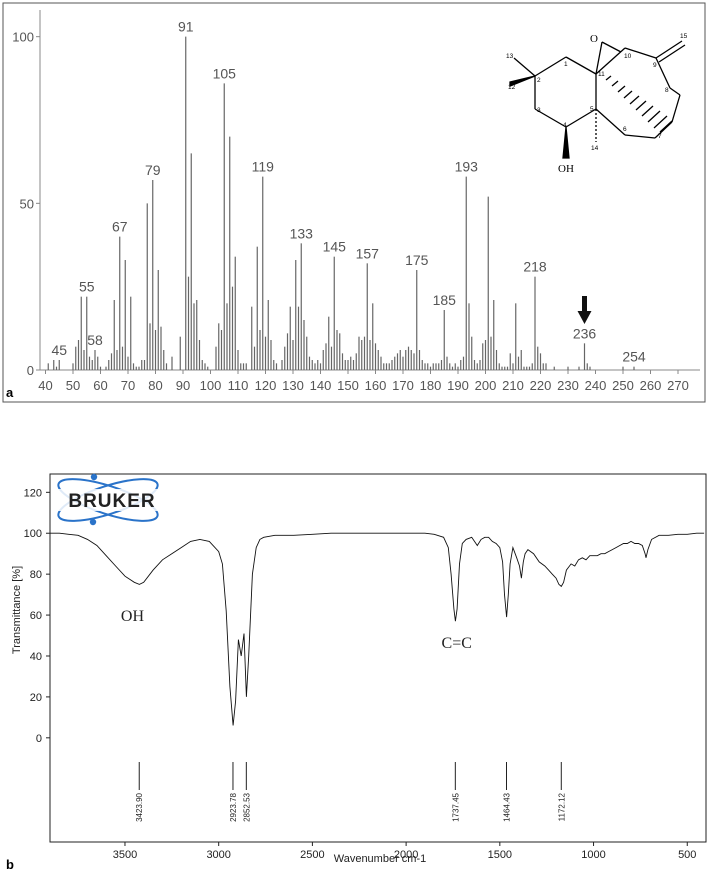 Image resolution: width=708 pixels, height=874 pixels. What do you see at coordinates (293, 385) in the screenshot?
I see `ms-x-tick-label: 130` at bounding box center [293, 385].